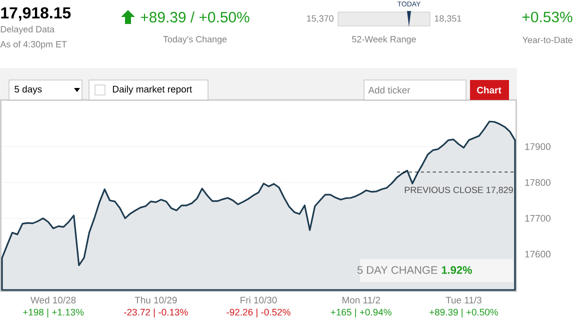 This screenshot has width=575, height=322. What do you see at coordinates (28, 90) in the screenshot?
I see `text: 5 days` at bounding box center [28, 90].